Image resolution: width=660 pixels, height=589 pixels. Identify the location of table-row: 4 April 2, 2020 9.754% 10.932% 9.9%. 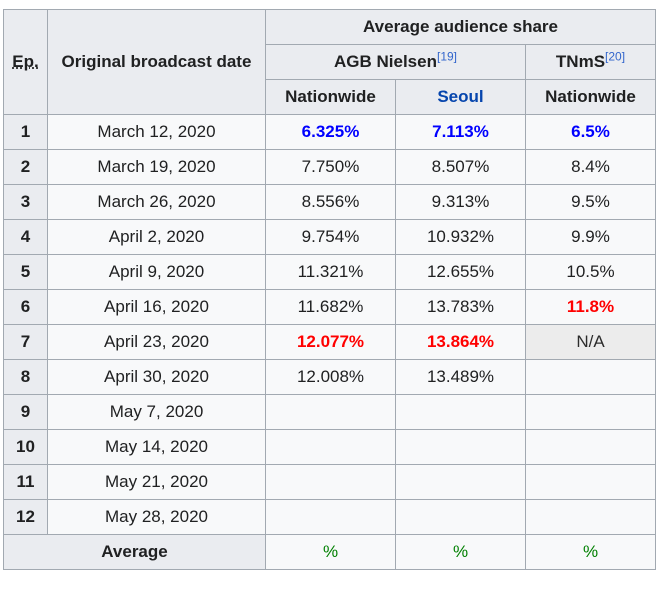
(329, 237).